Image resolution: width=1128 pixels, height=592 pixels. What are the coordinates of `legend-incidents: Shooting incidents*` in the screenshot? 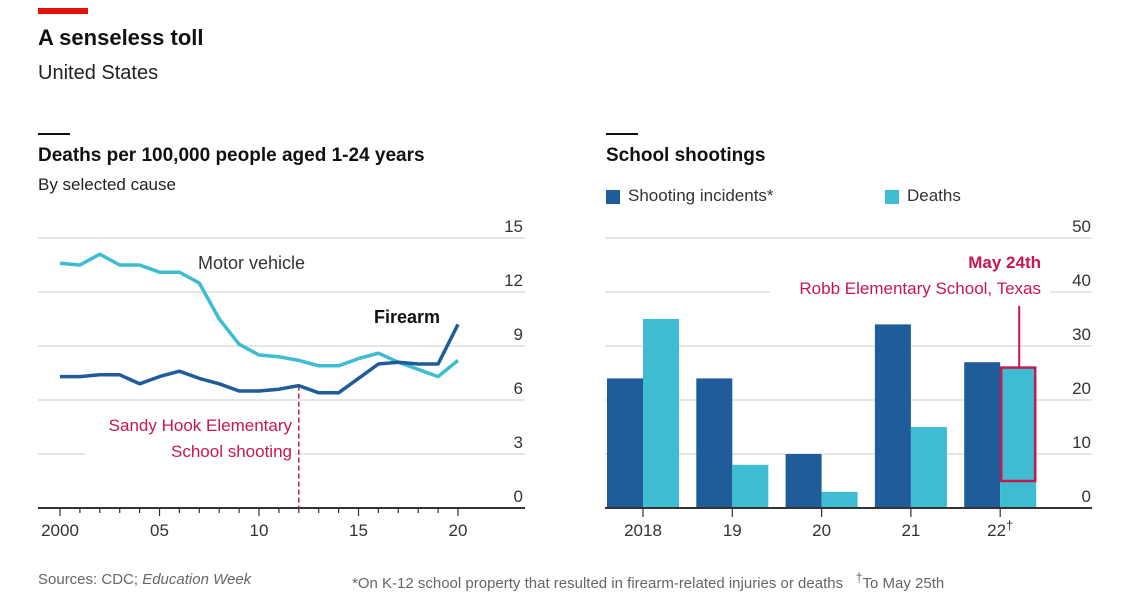 It's located at (690, 196).